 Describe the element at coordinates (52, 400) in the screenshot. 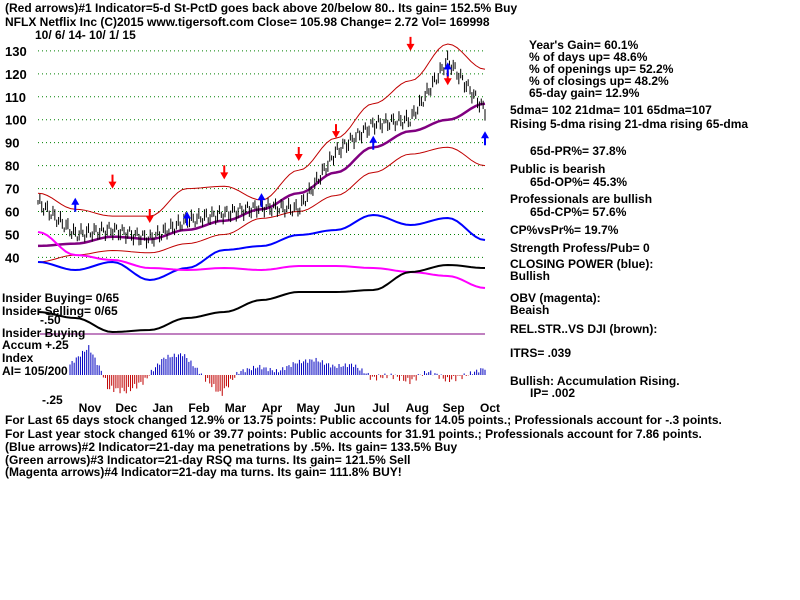

I see `minus25-label: -.25` at that location.